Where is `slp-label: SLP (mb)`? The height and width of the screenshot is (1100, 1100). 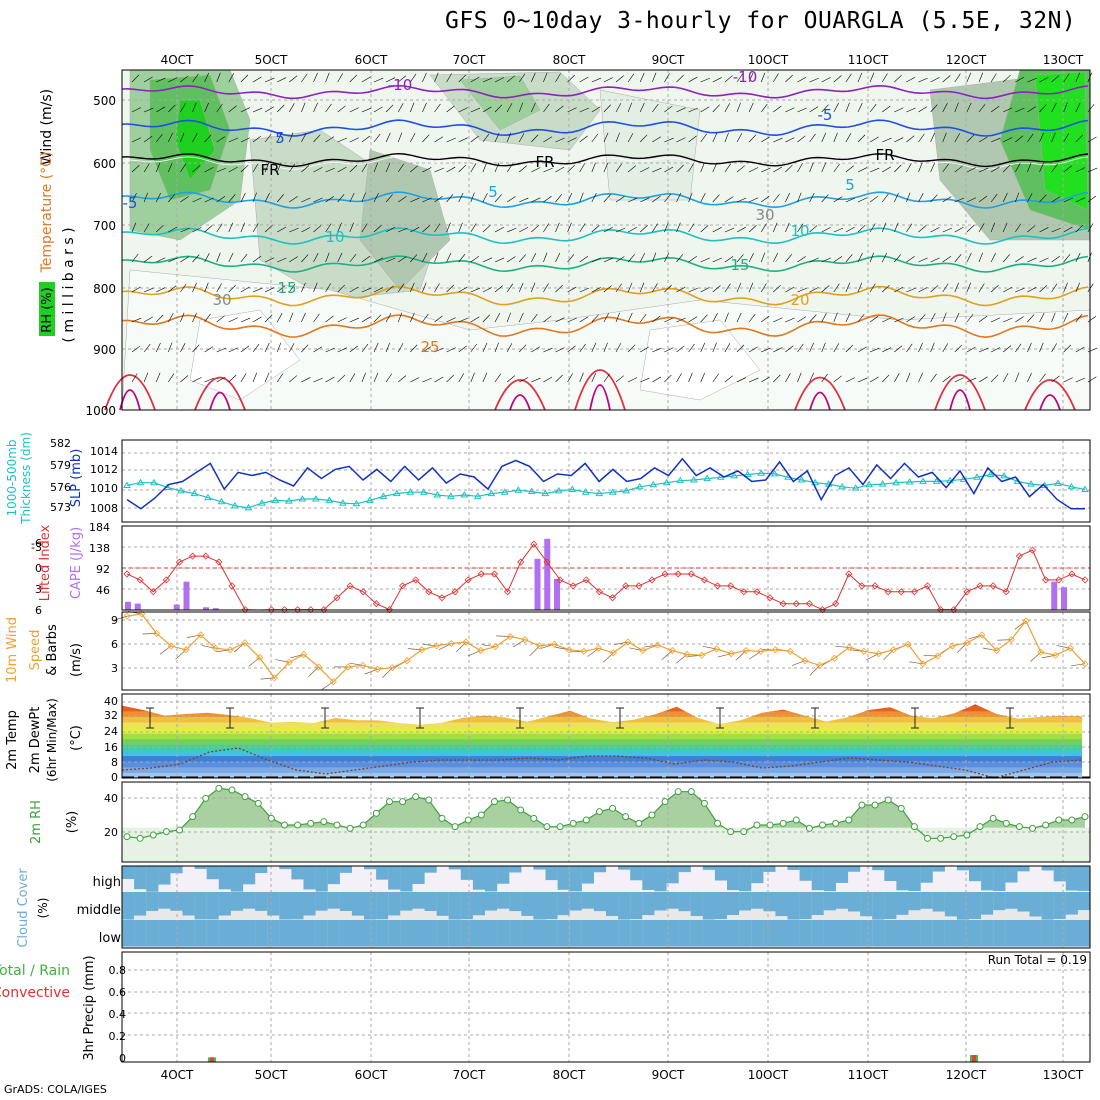
slp-label: SLP (mb) is located at coordinates (76, 478).